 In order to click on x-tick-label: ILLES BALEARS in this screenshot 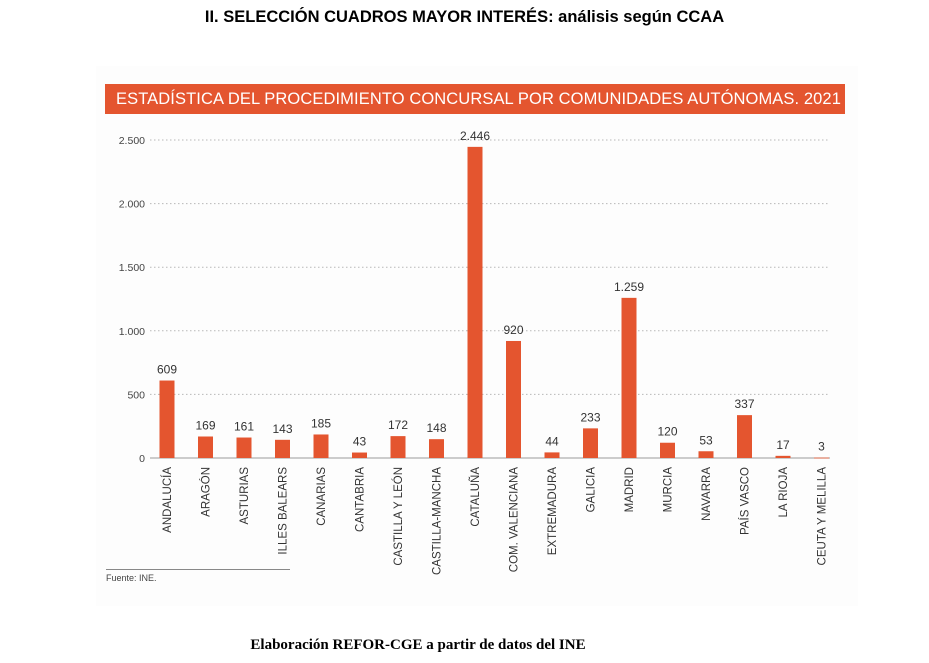, I will do `click(284, 511)`.